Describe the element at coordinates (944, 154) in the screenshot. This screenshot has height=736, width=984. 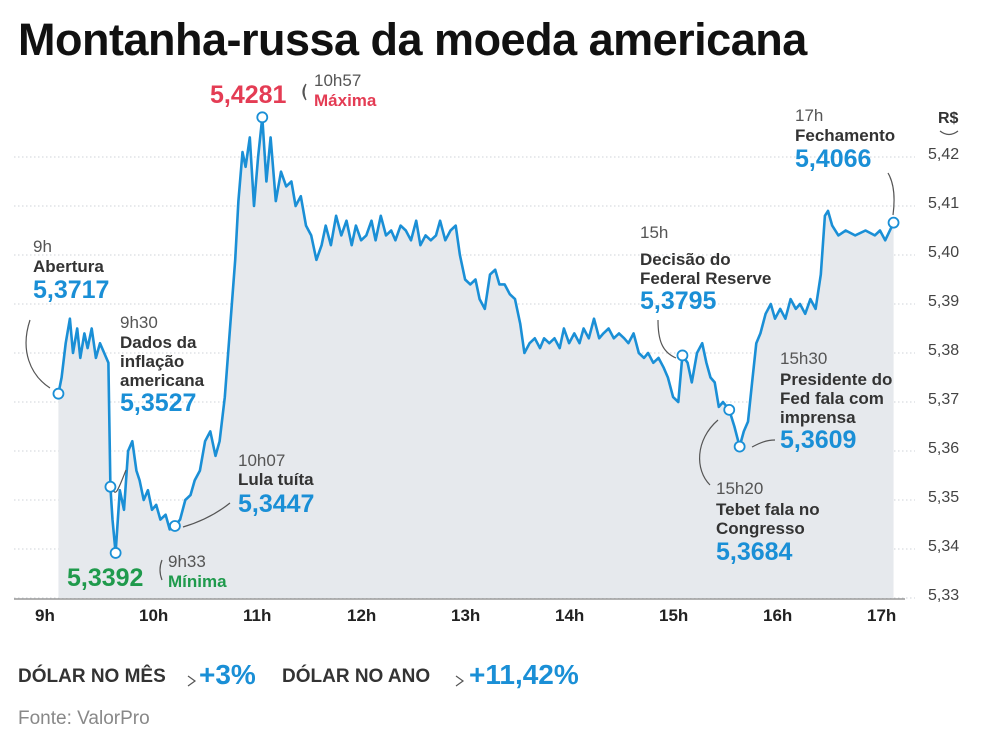
I see `y-tick-label: 5,42` at that location.